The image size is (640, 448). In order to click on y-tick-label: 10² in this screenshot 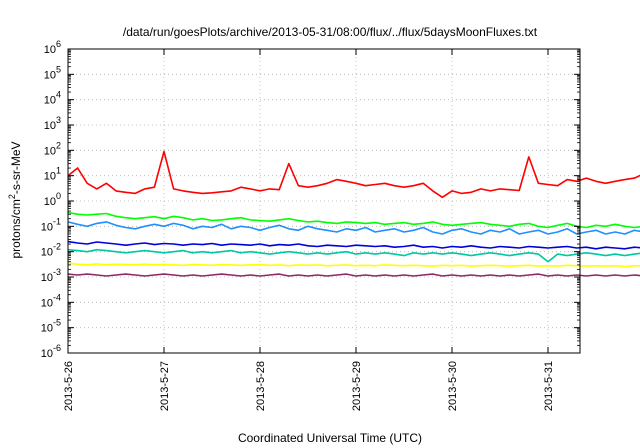, I will do `click(52, 148)`.